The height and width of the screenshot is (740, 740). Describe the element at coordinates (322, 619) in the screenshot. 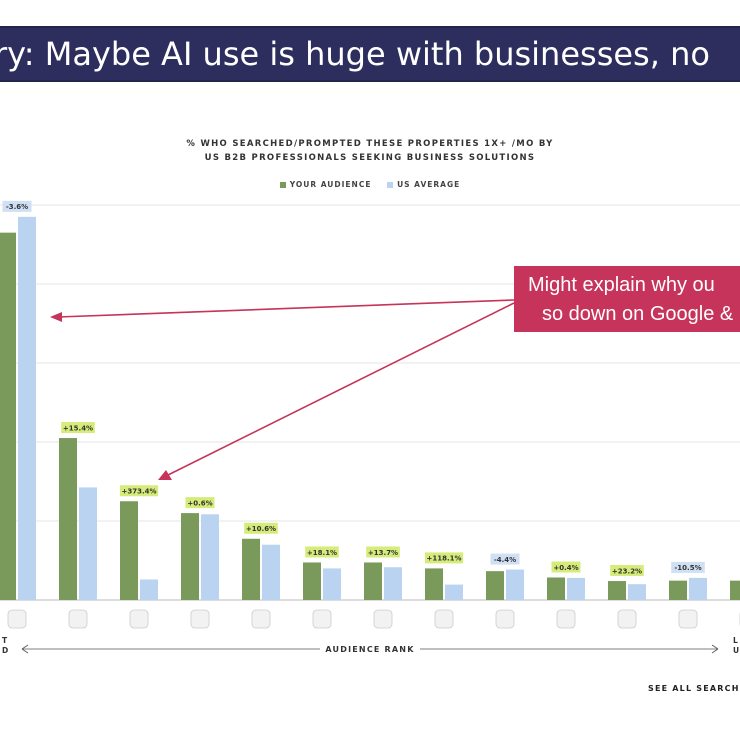

I see `gemini-icon` at that location.